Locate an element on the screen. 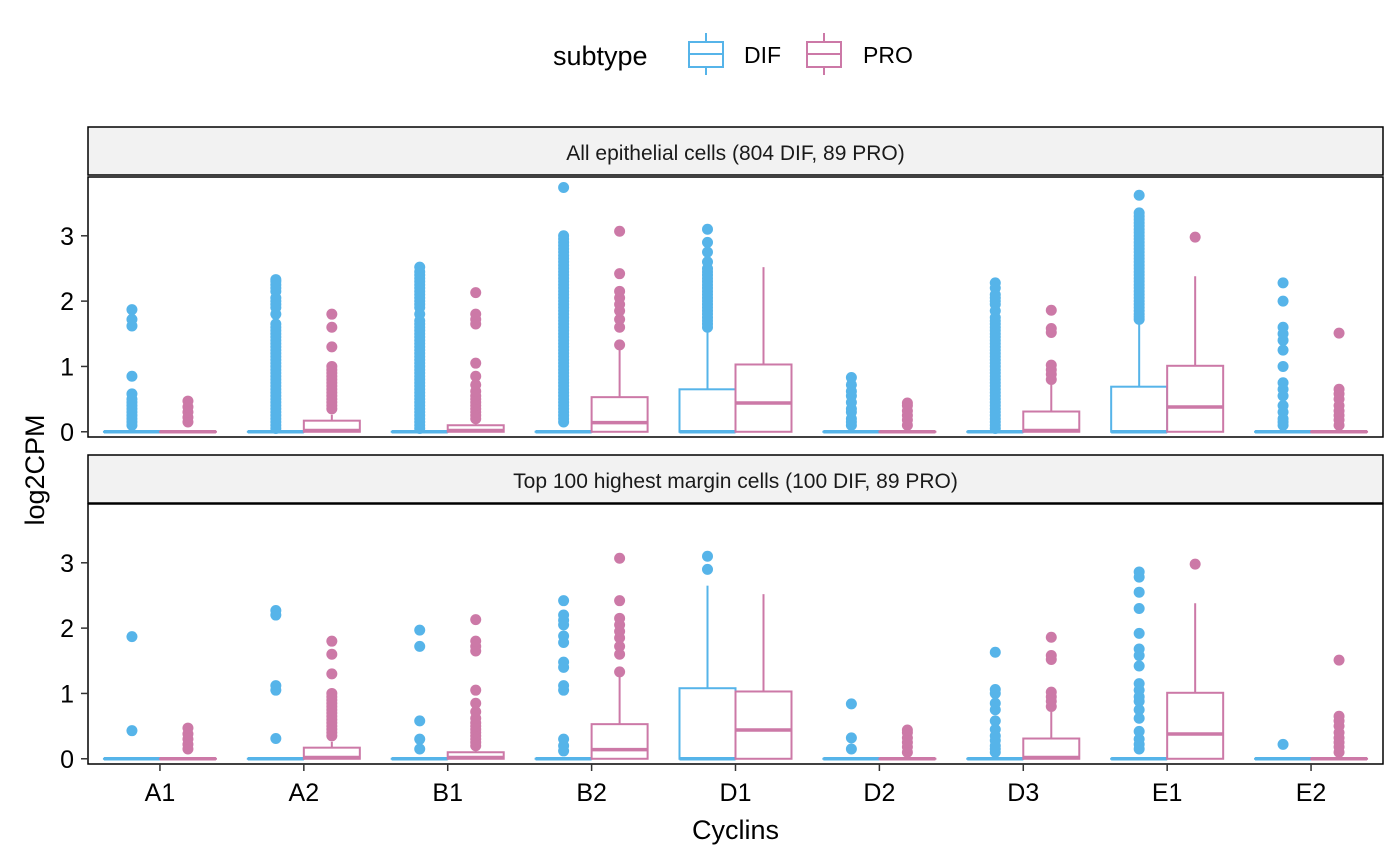 The width and height of the screenshot is (1400, 865). x-axis: A1 A2 B1 B2 D1 D2 D3 E1 E2 is located at coordinates (735, 785).